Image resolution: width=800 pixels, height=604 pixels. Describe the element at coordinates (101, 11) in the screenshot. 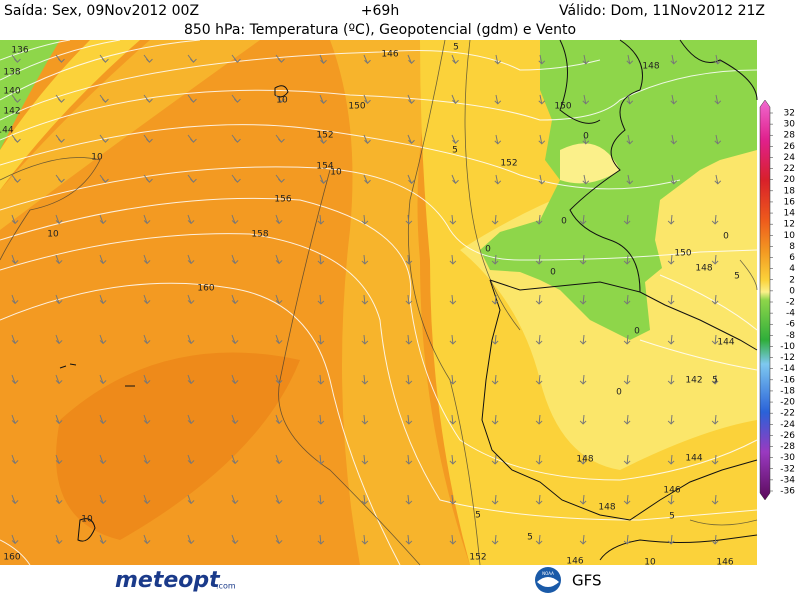

I see `run-time: Saída: Sex, 09Nov2012 00Z` at that location.